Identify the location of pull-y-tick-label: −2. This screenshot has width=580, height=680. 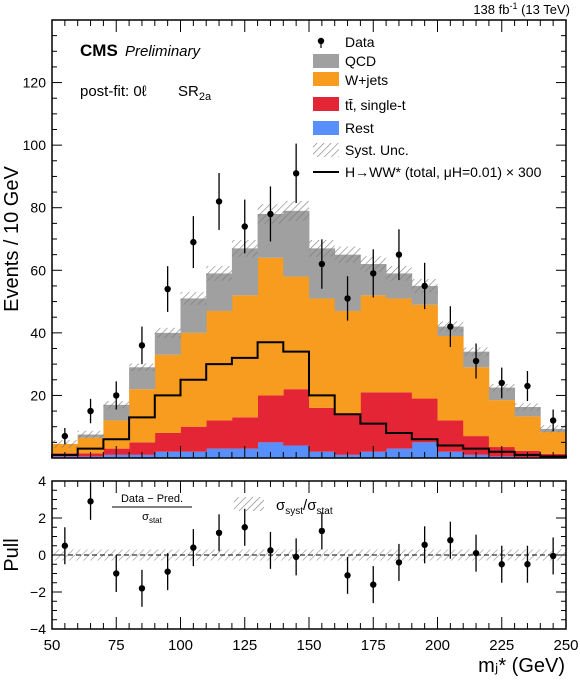
(38, 592).